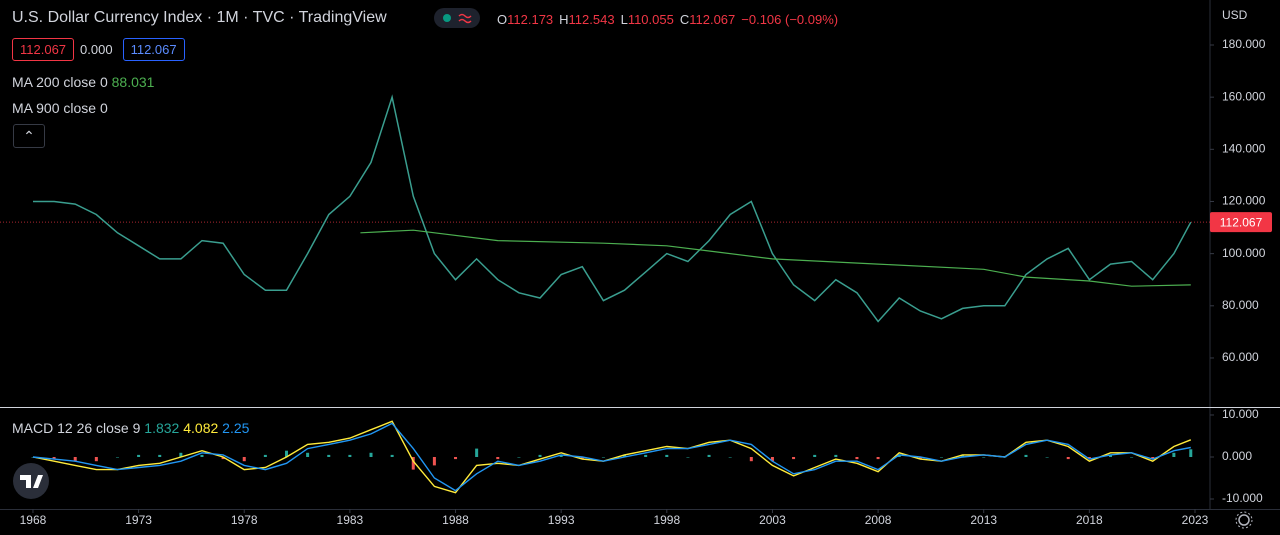 The image size is (1280, 535). I want to click on collapse-button: ⌃, so click(29, 136).